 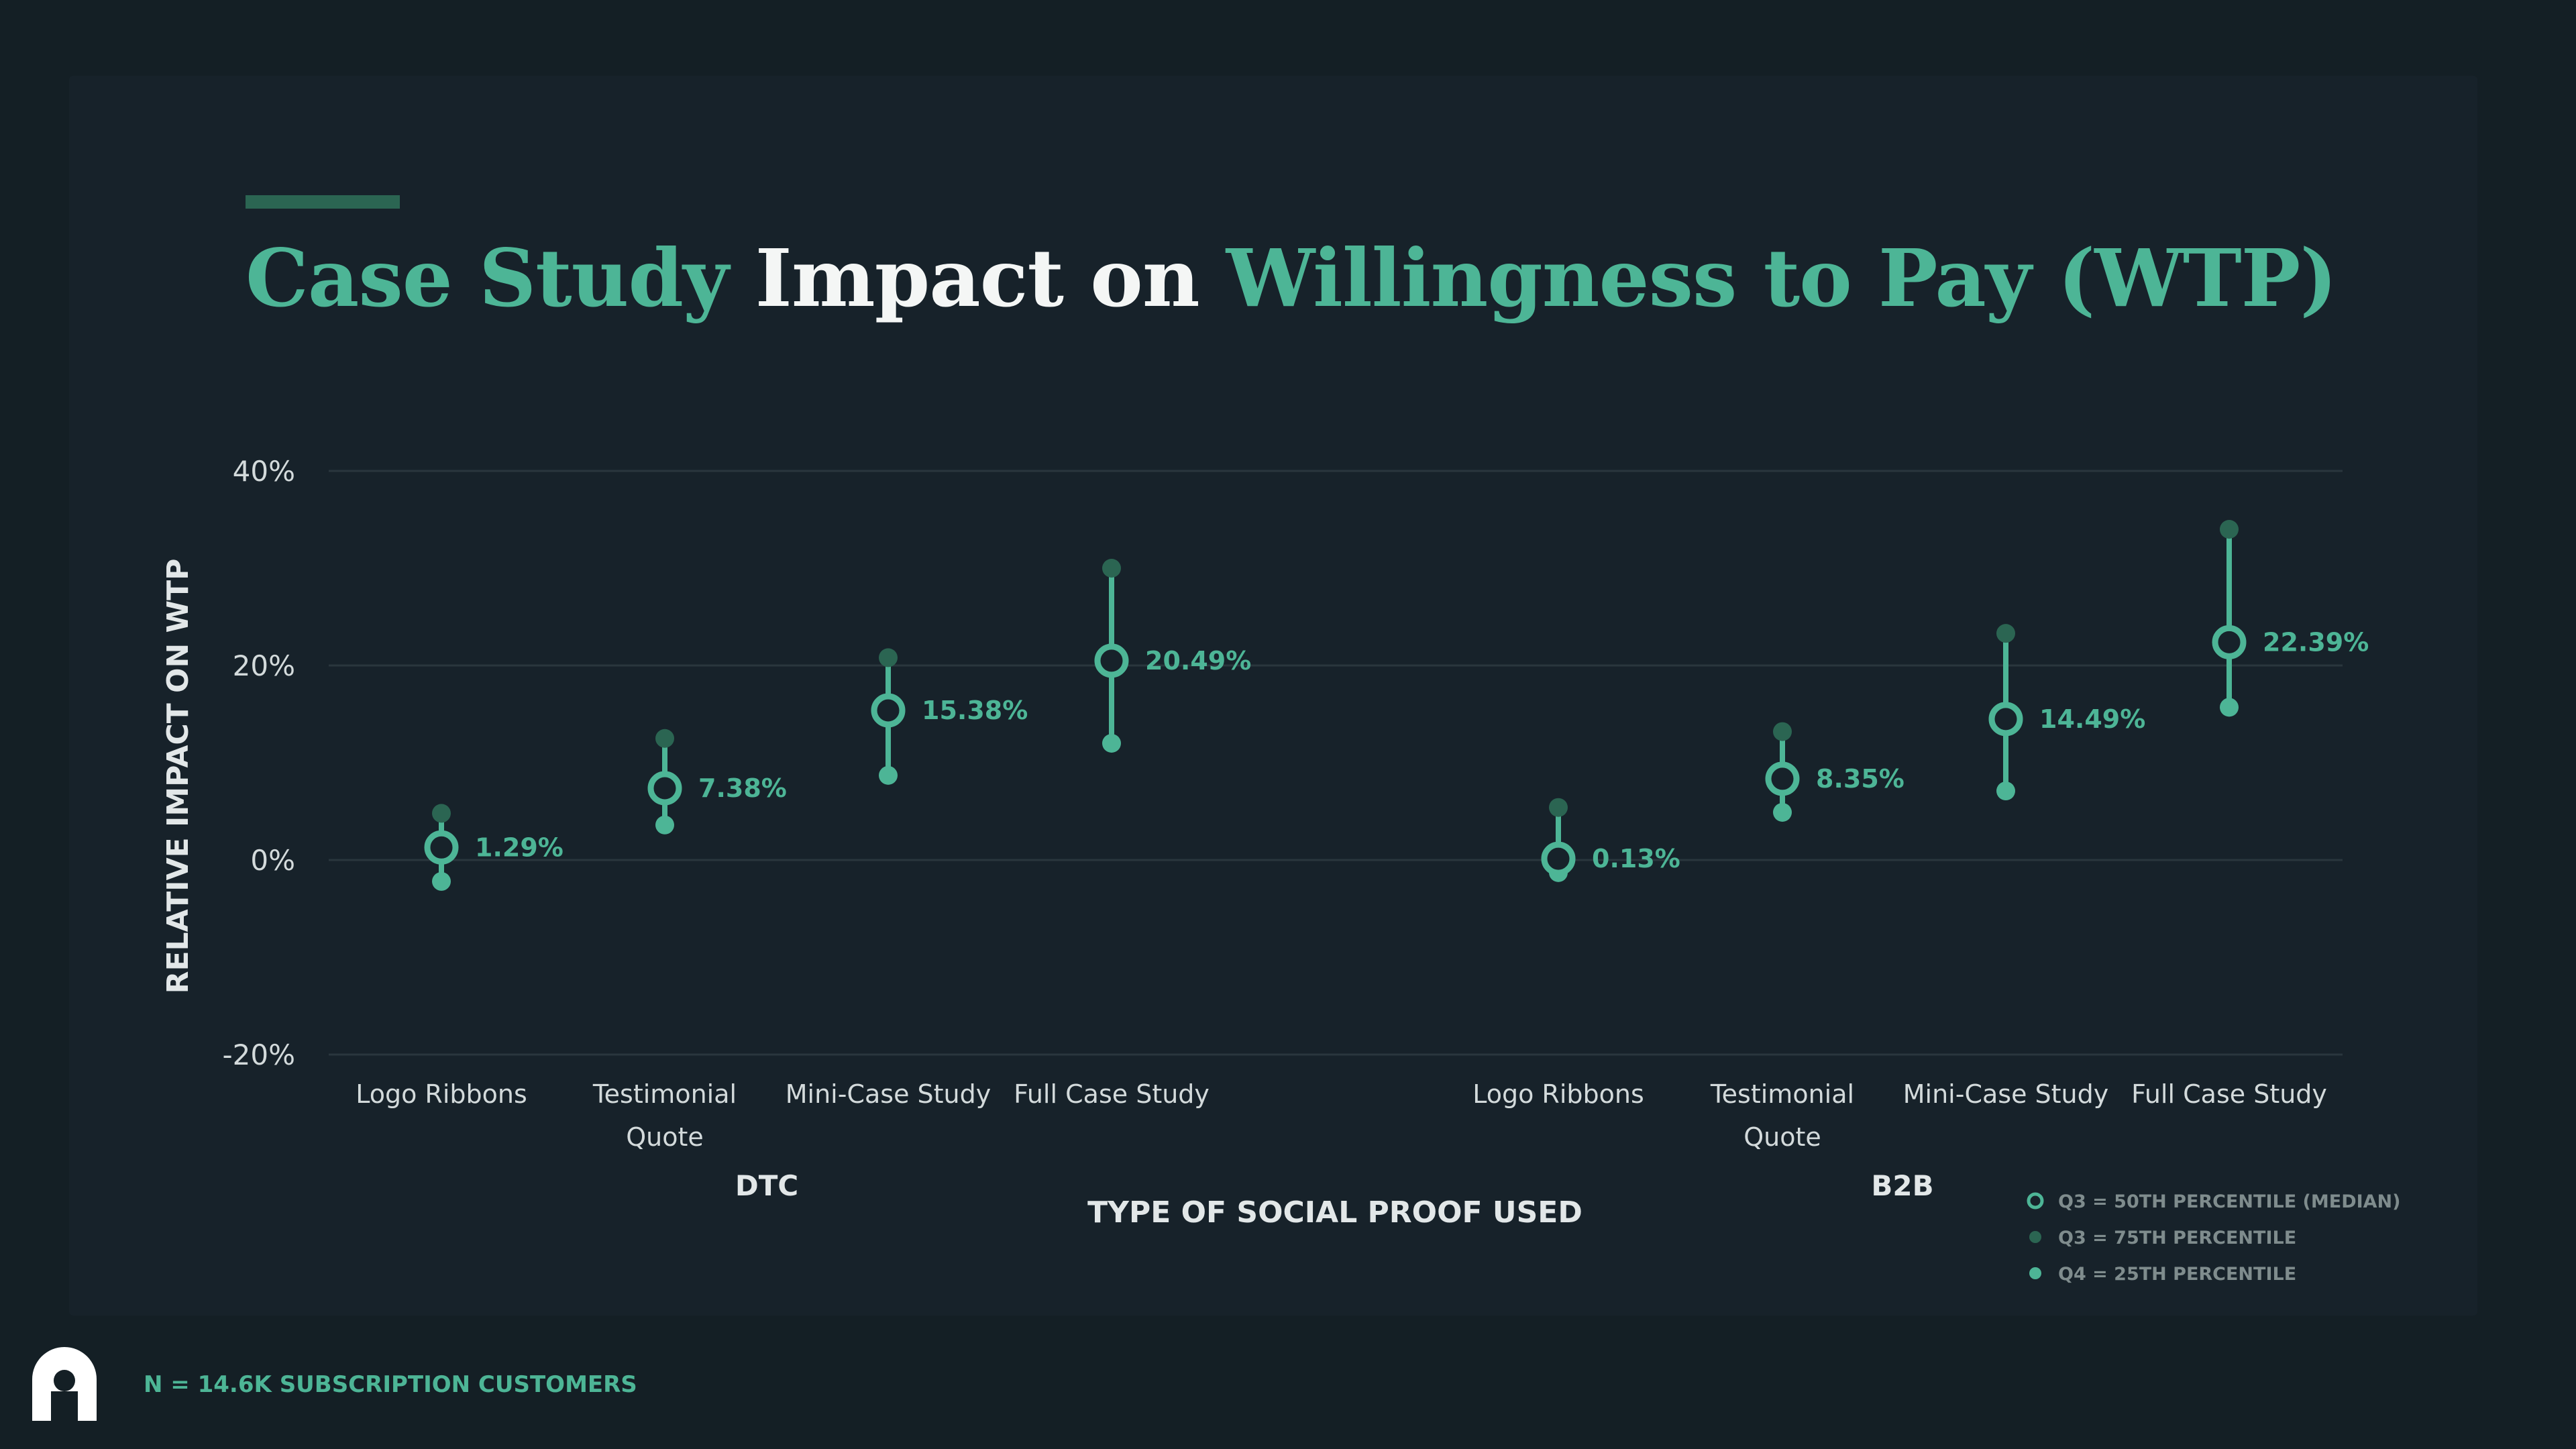 I want to click on legend-label: Q4 = 25TH PERCENTILE, so click(x=2177, y=1274).